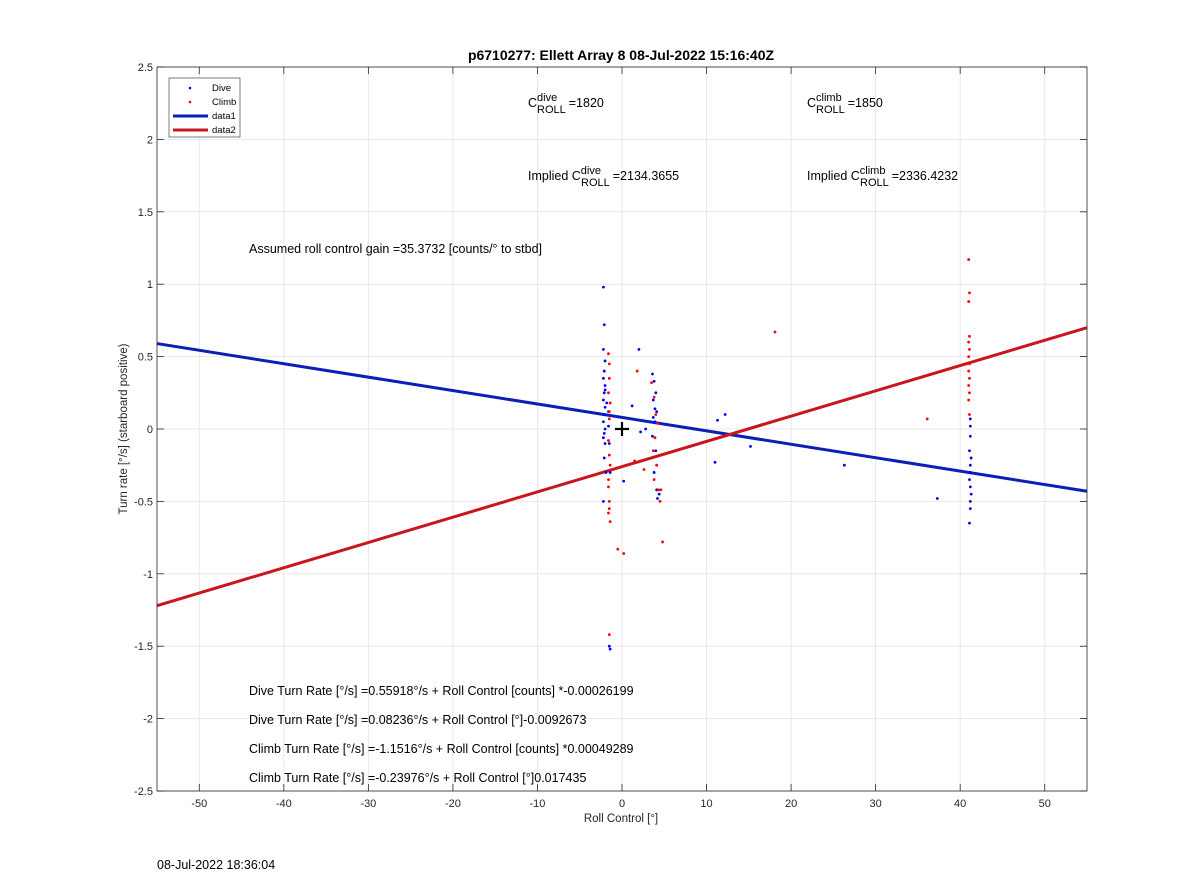 This screenshot has height=889, width=1200. I want to click on implied-climb-annotation: Implied Cclimb ROLL =2336.4232, so click(882, 177).